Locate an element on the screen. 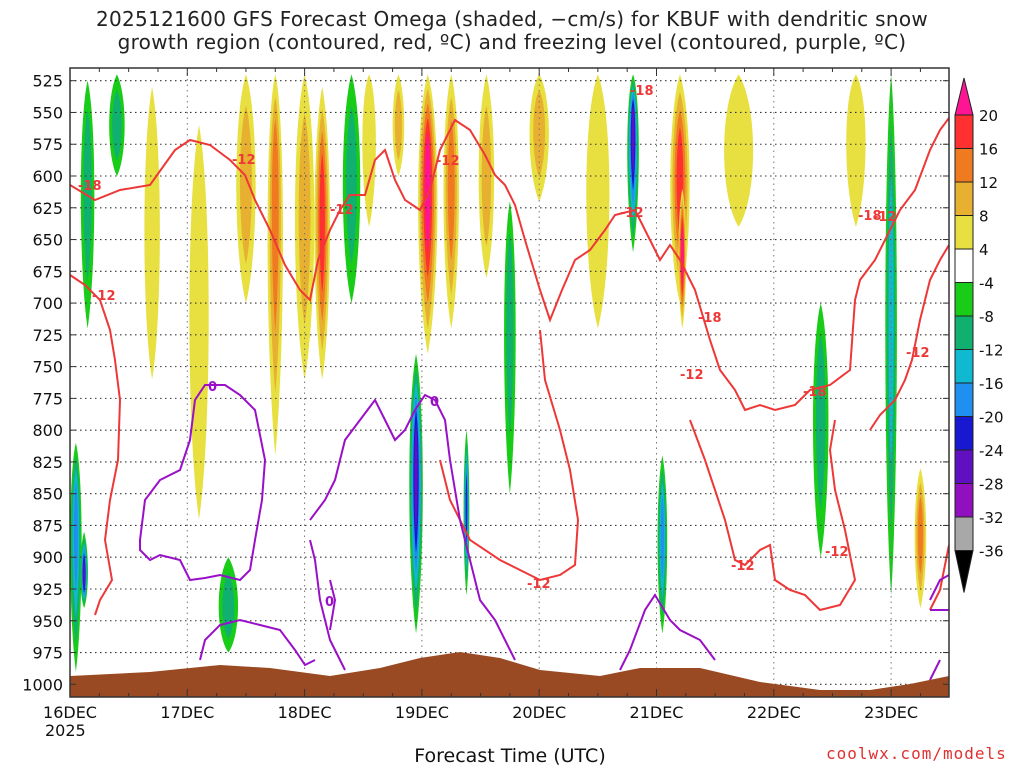 This screenshot has height=768, width=1024. x-tick-label: 18DEC is located at coordinates (305, 712).